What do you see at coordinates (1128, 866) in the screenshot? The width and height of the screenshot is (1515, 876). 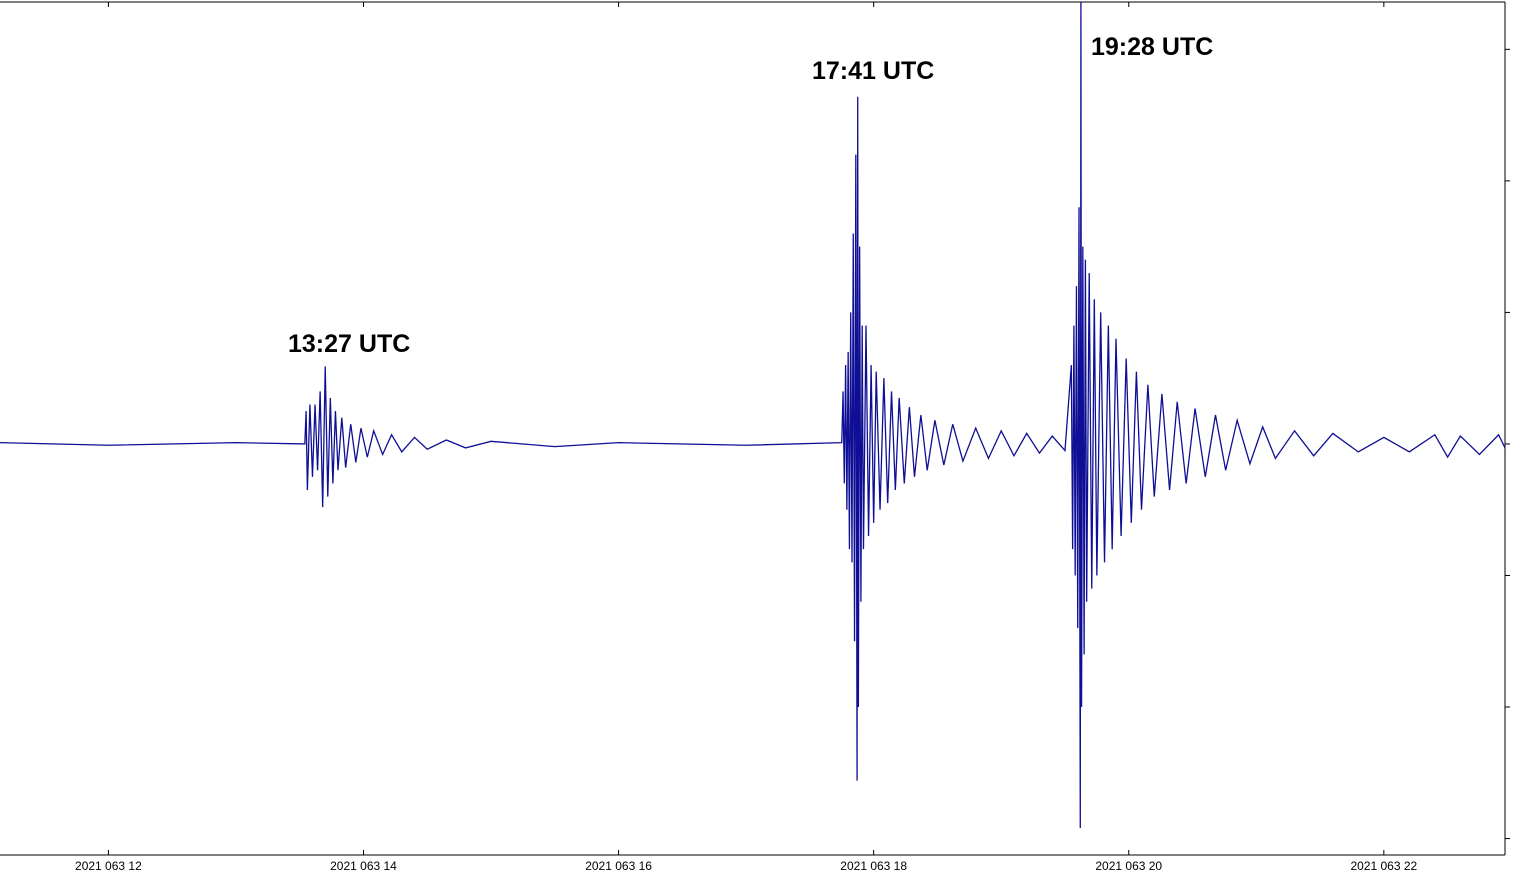 I see `x-tick-label: 2021 063 20` at bounding box center [1128, 866].